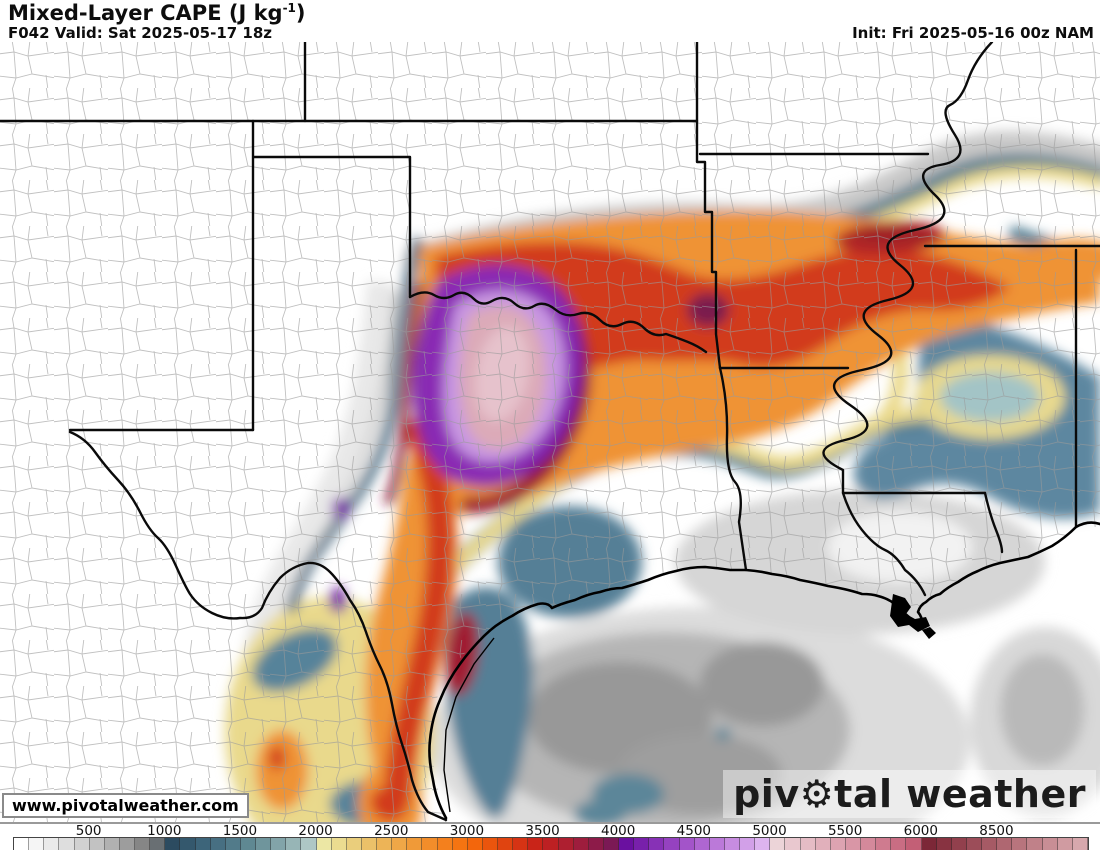 The image size is (1100, 850). I want to click on watermark-url: www.pivotalweather.com, so click(125, 805).